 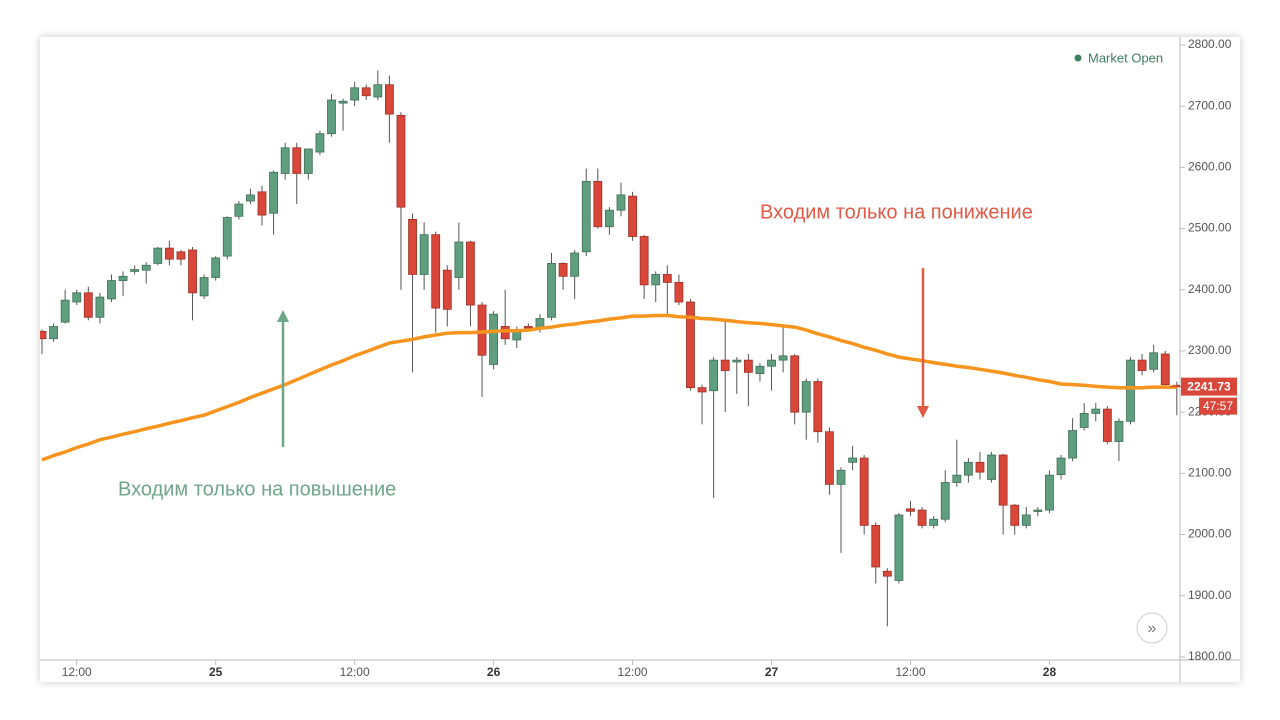 What do you see at coordinates (1210, 656) in the screenshot?
I see `y-tick-label: 1800.00` at bounding box center [1210, 656].